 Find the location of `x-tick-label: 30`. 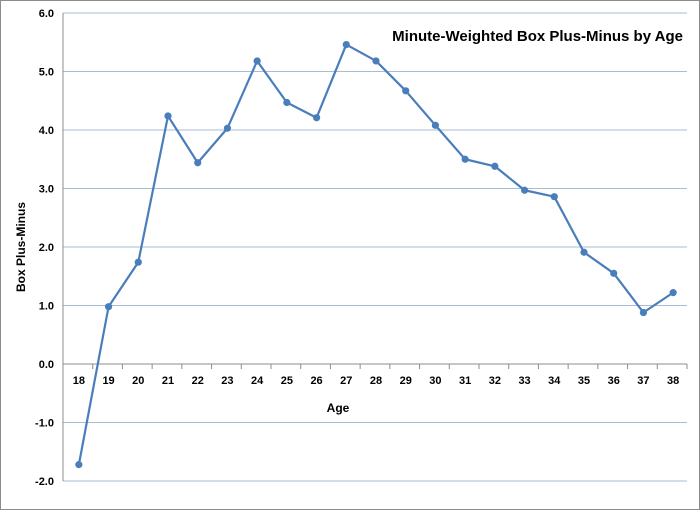

x-tick-label: 30 is located at coordinates (435, 381).